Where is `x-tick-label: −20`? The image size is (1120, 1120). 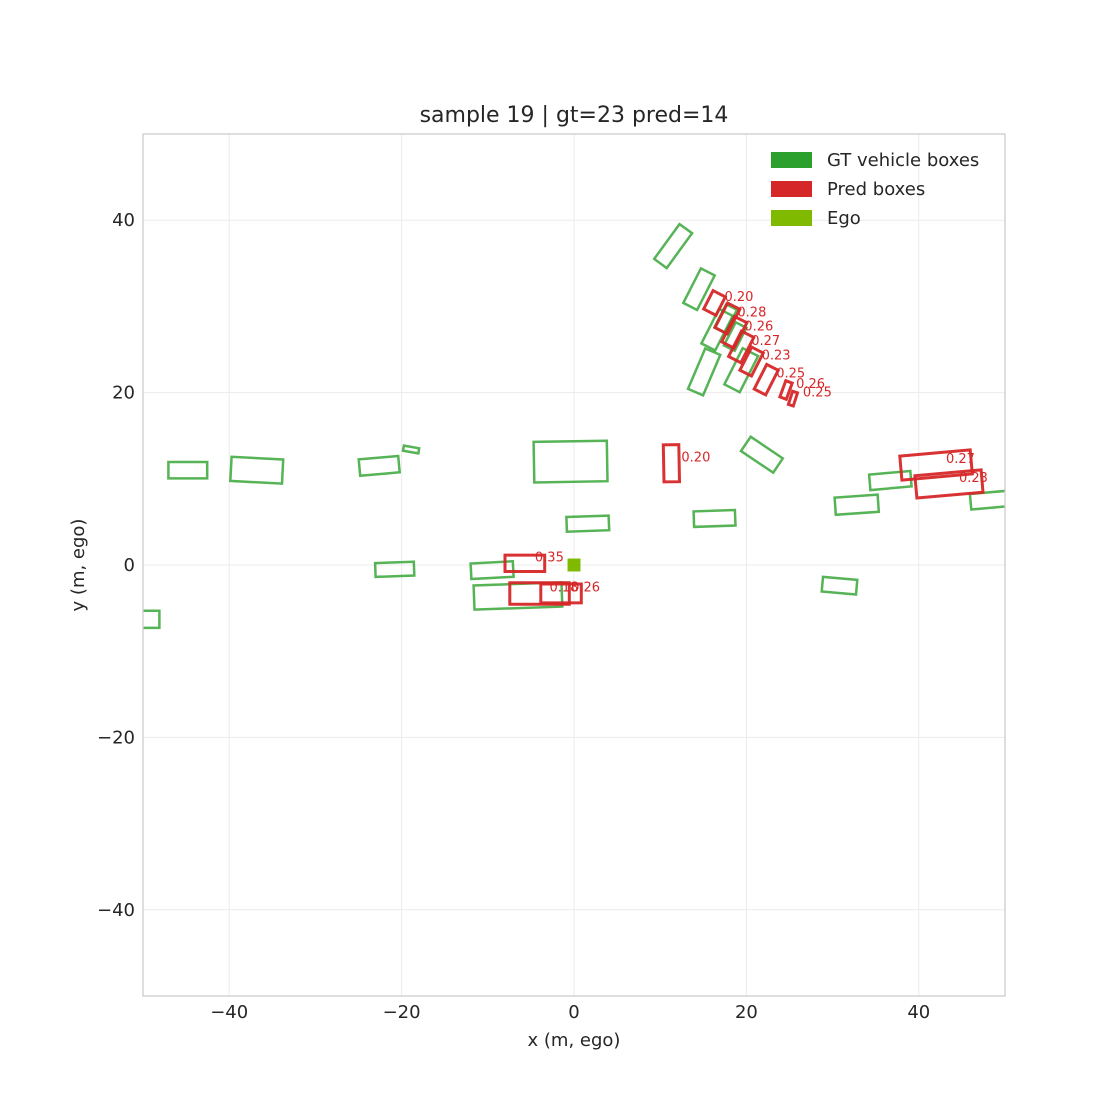 x-tick-label: −20 is located at coordinates (402, 1012).